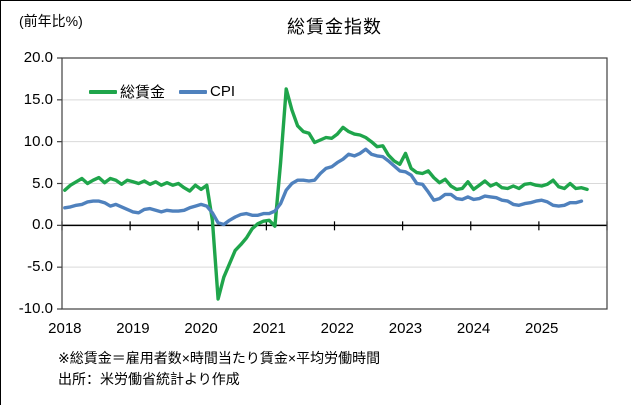  I want to click on y-tick-label: 0.0, so click(42, 225).